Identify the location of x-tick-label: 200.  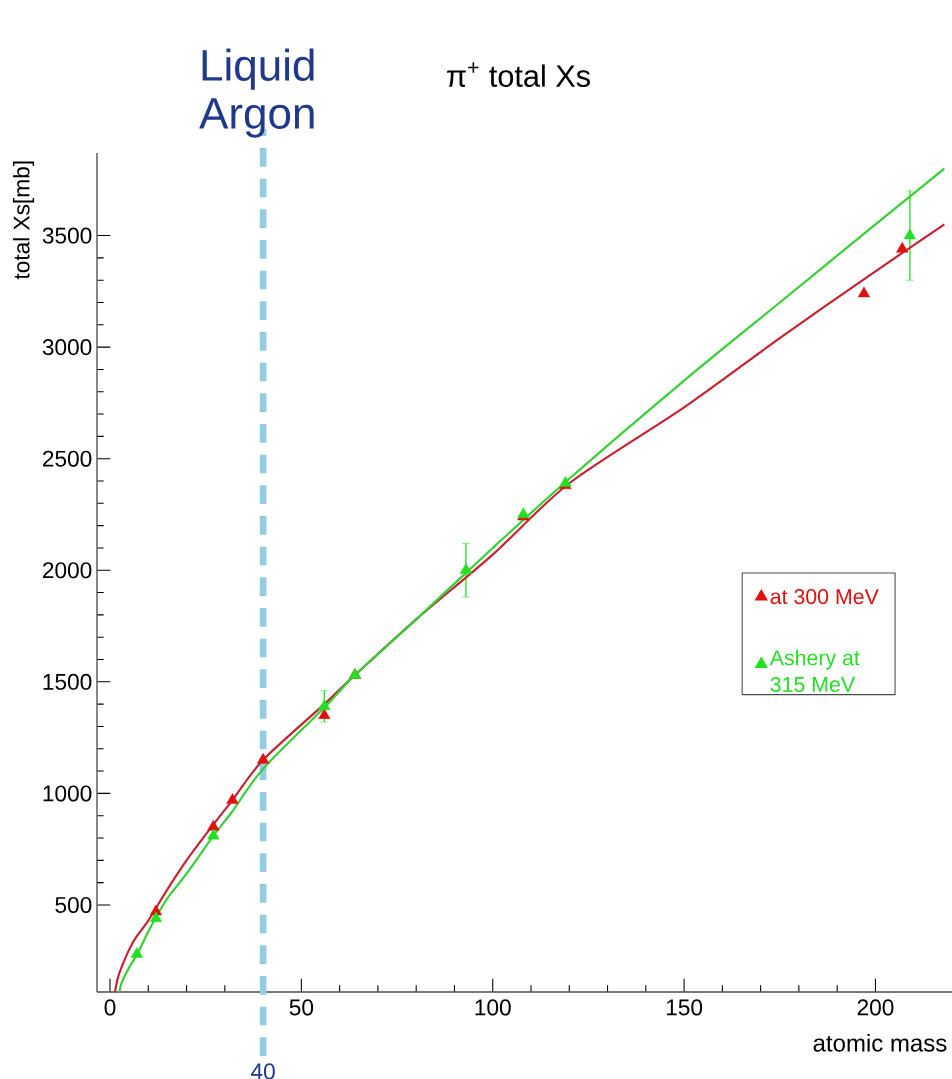
(875, 1007).